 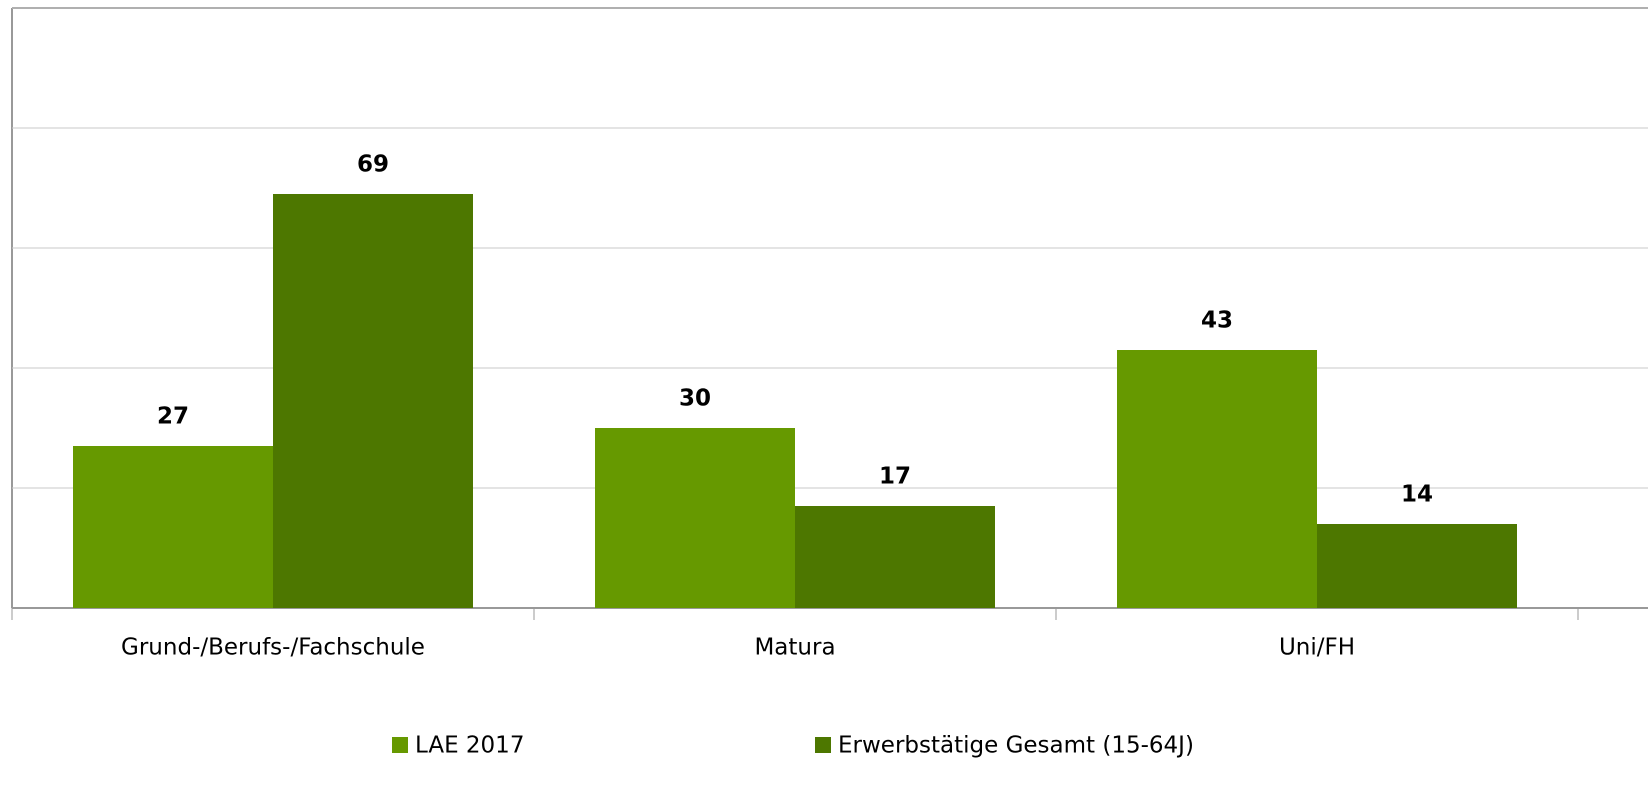 I want to click on x-tick-label: Matura, so click(x=794, y=648).